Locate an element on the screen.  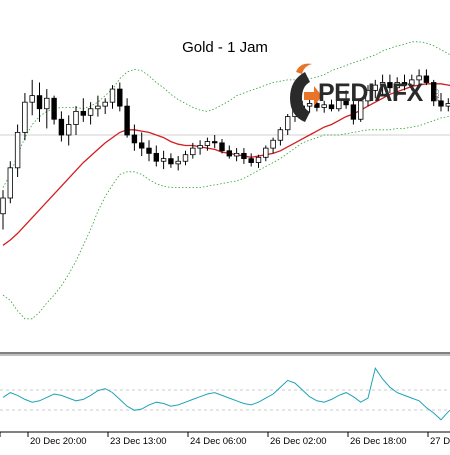
x-tick-label: 23 Dec 13:00 is located at coordinates (138, 441).